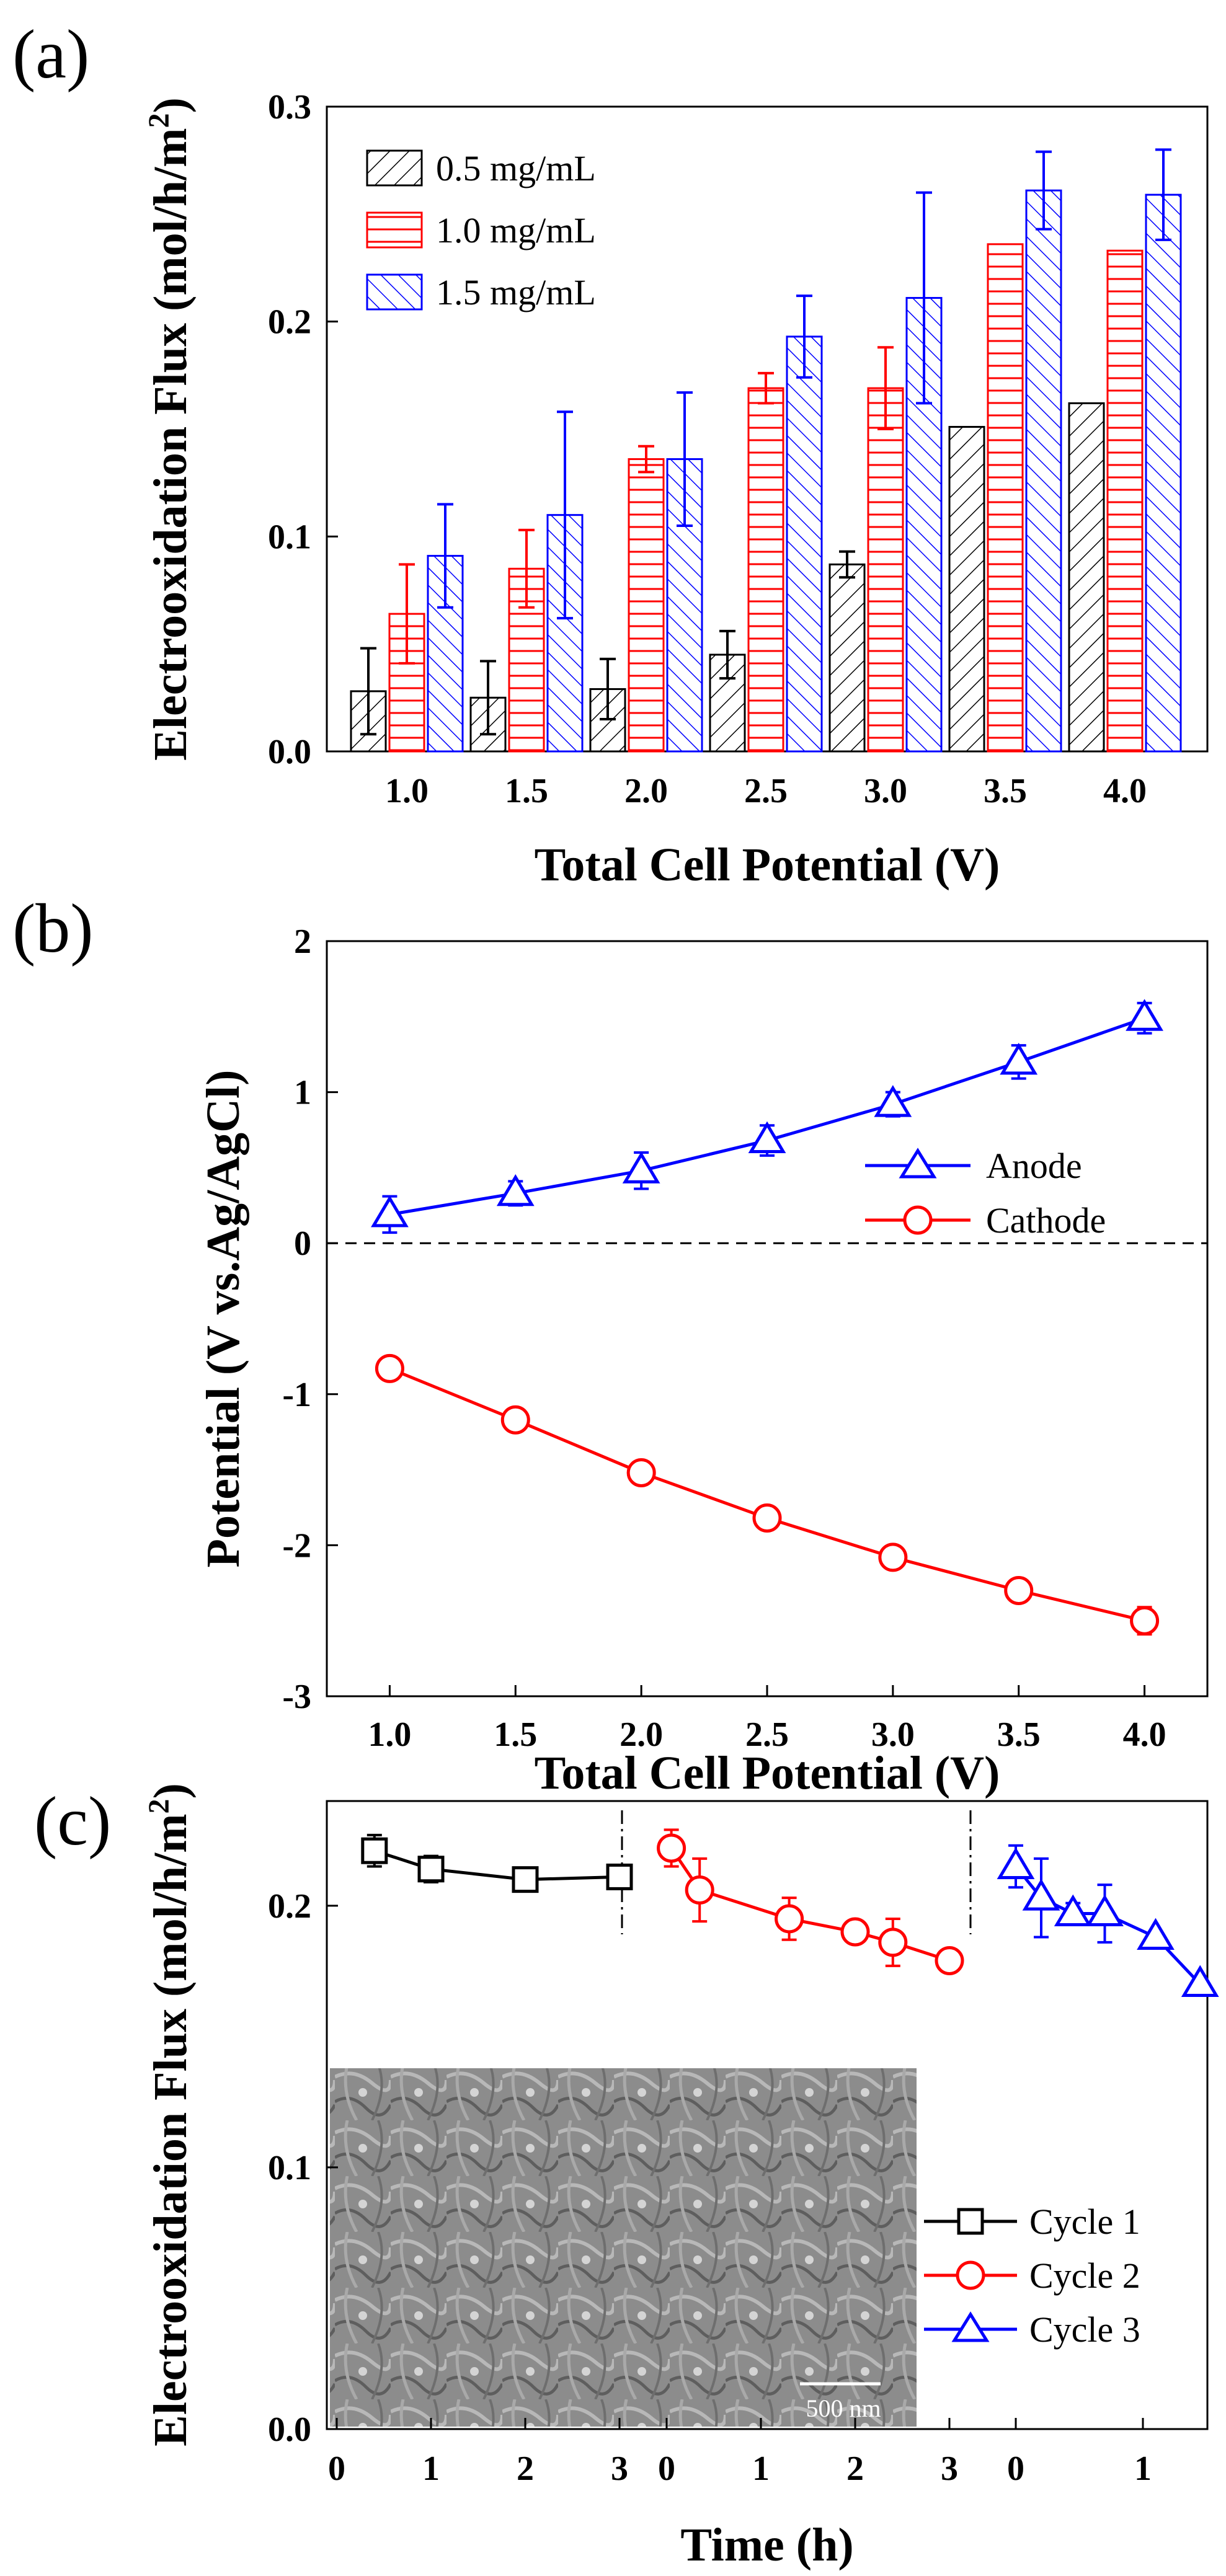  What do you see at coordinates (1084, 2329) in the screenshot?
I see `legend-label-cycle-3: Cycle 3` at bounding box center [1084, 2329].